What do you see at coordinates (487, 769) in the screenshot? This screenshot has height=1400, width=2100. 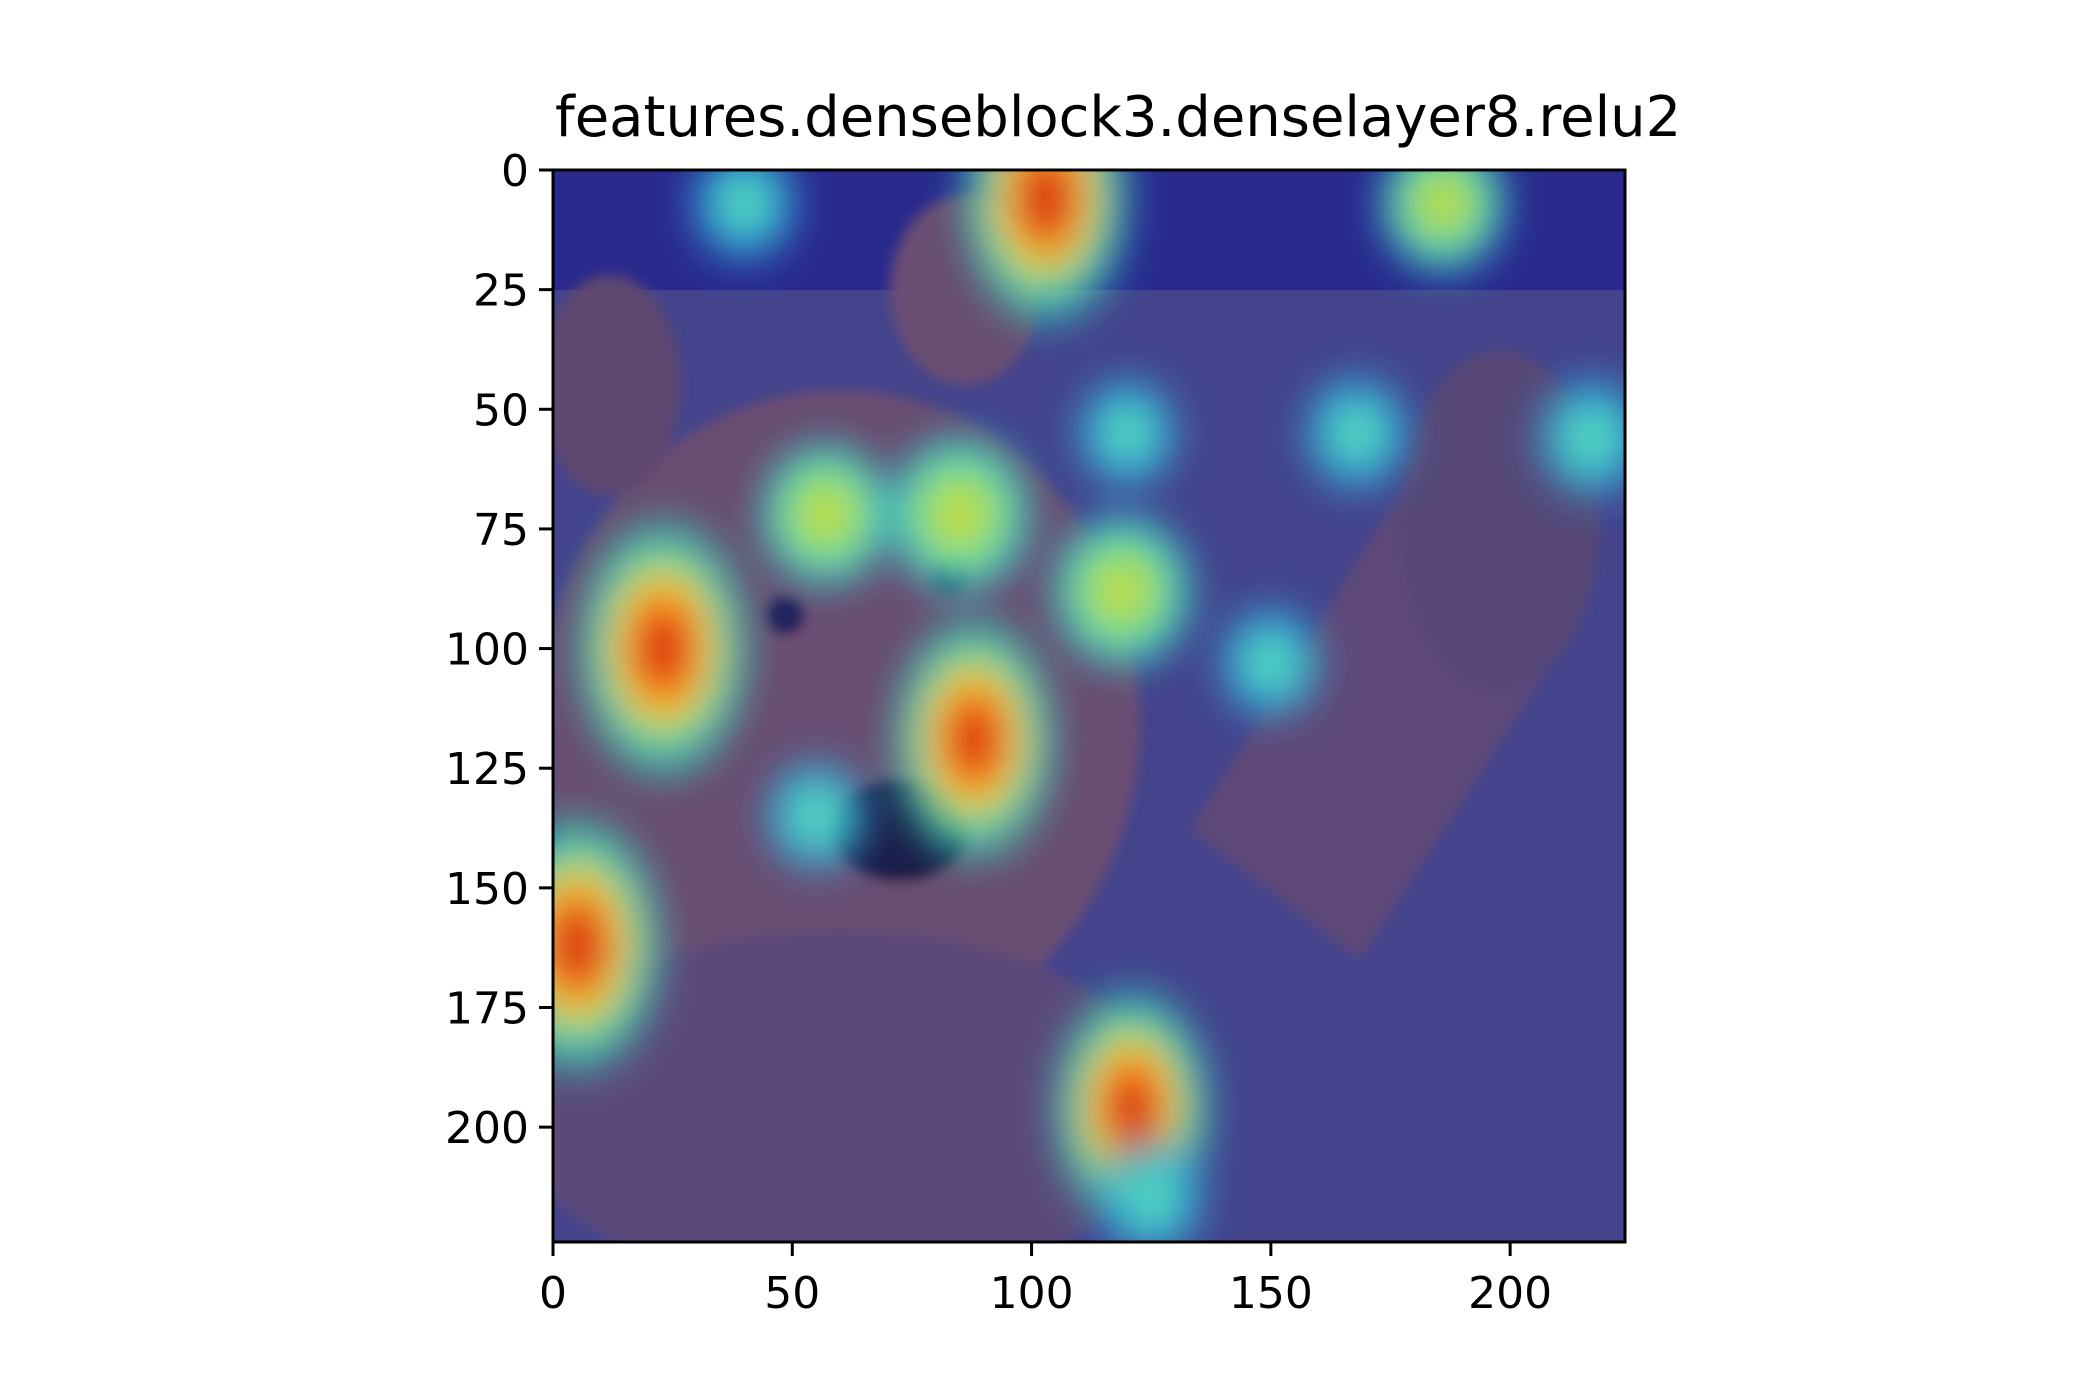 I see `y-tick-label: 125` at bounding box center [487, 769].